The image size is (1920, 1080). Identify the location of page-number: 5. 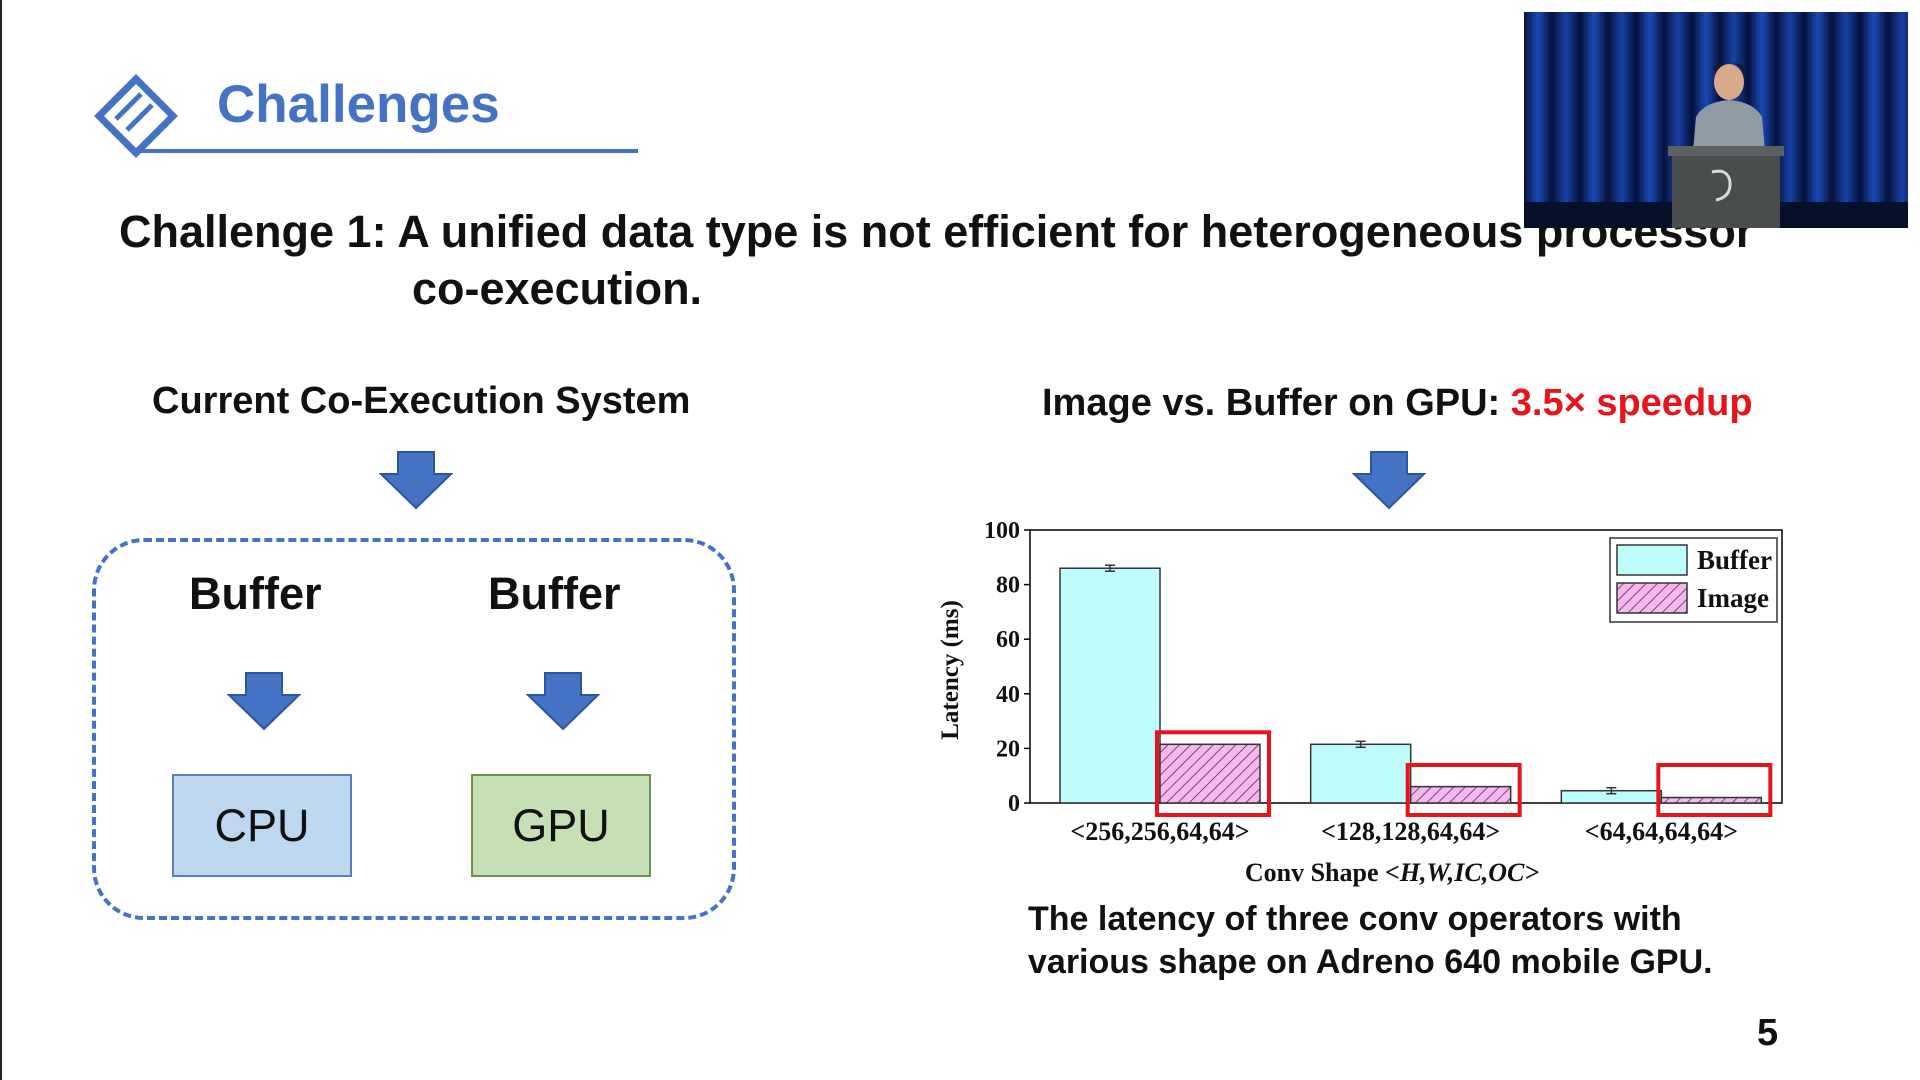
(1768, 1033).